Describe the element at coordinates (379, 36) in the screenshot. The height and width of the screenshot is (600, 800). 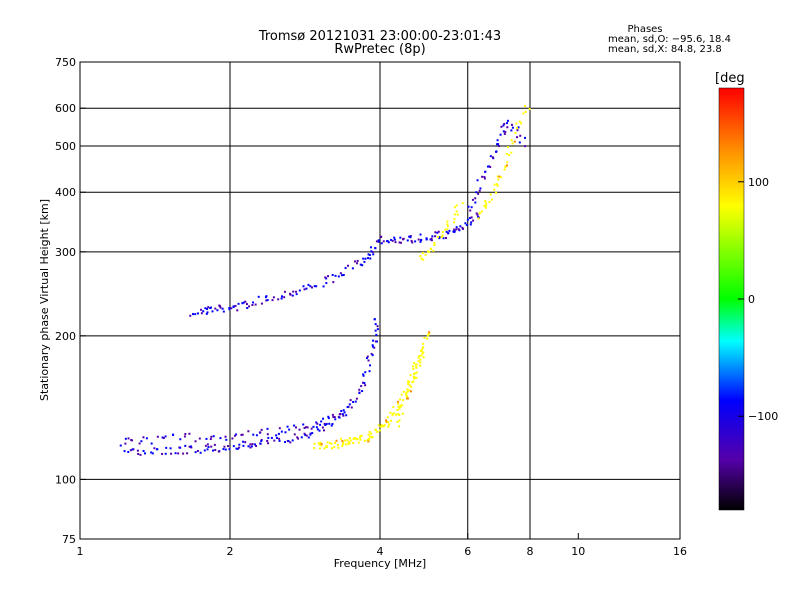
I see `chart-title: Tromsø 20121031 23:00:00-23:01:43` at that location.